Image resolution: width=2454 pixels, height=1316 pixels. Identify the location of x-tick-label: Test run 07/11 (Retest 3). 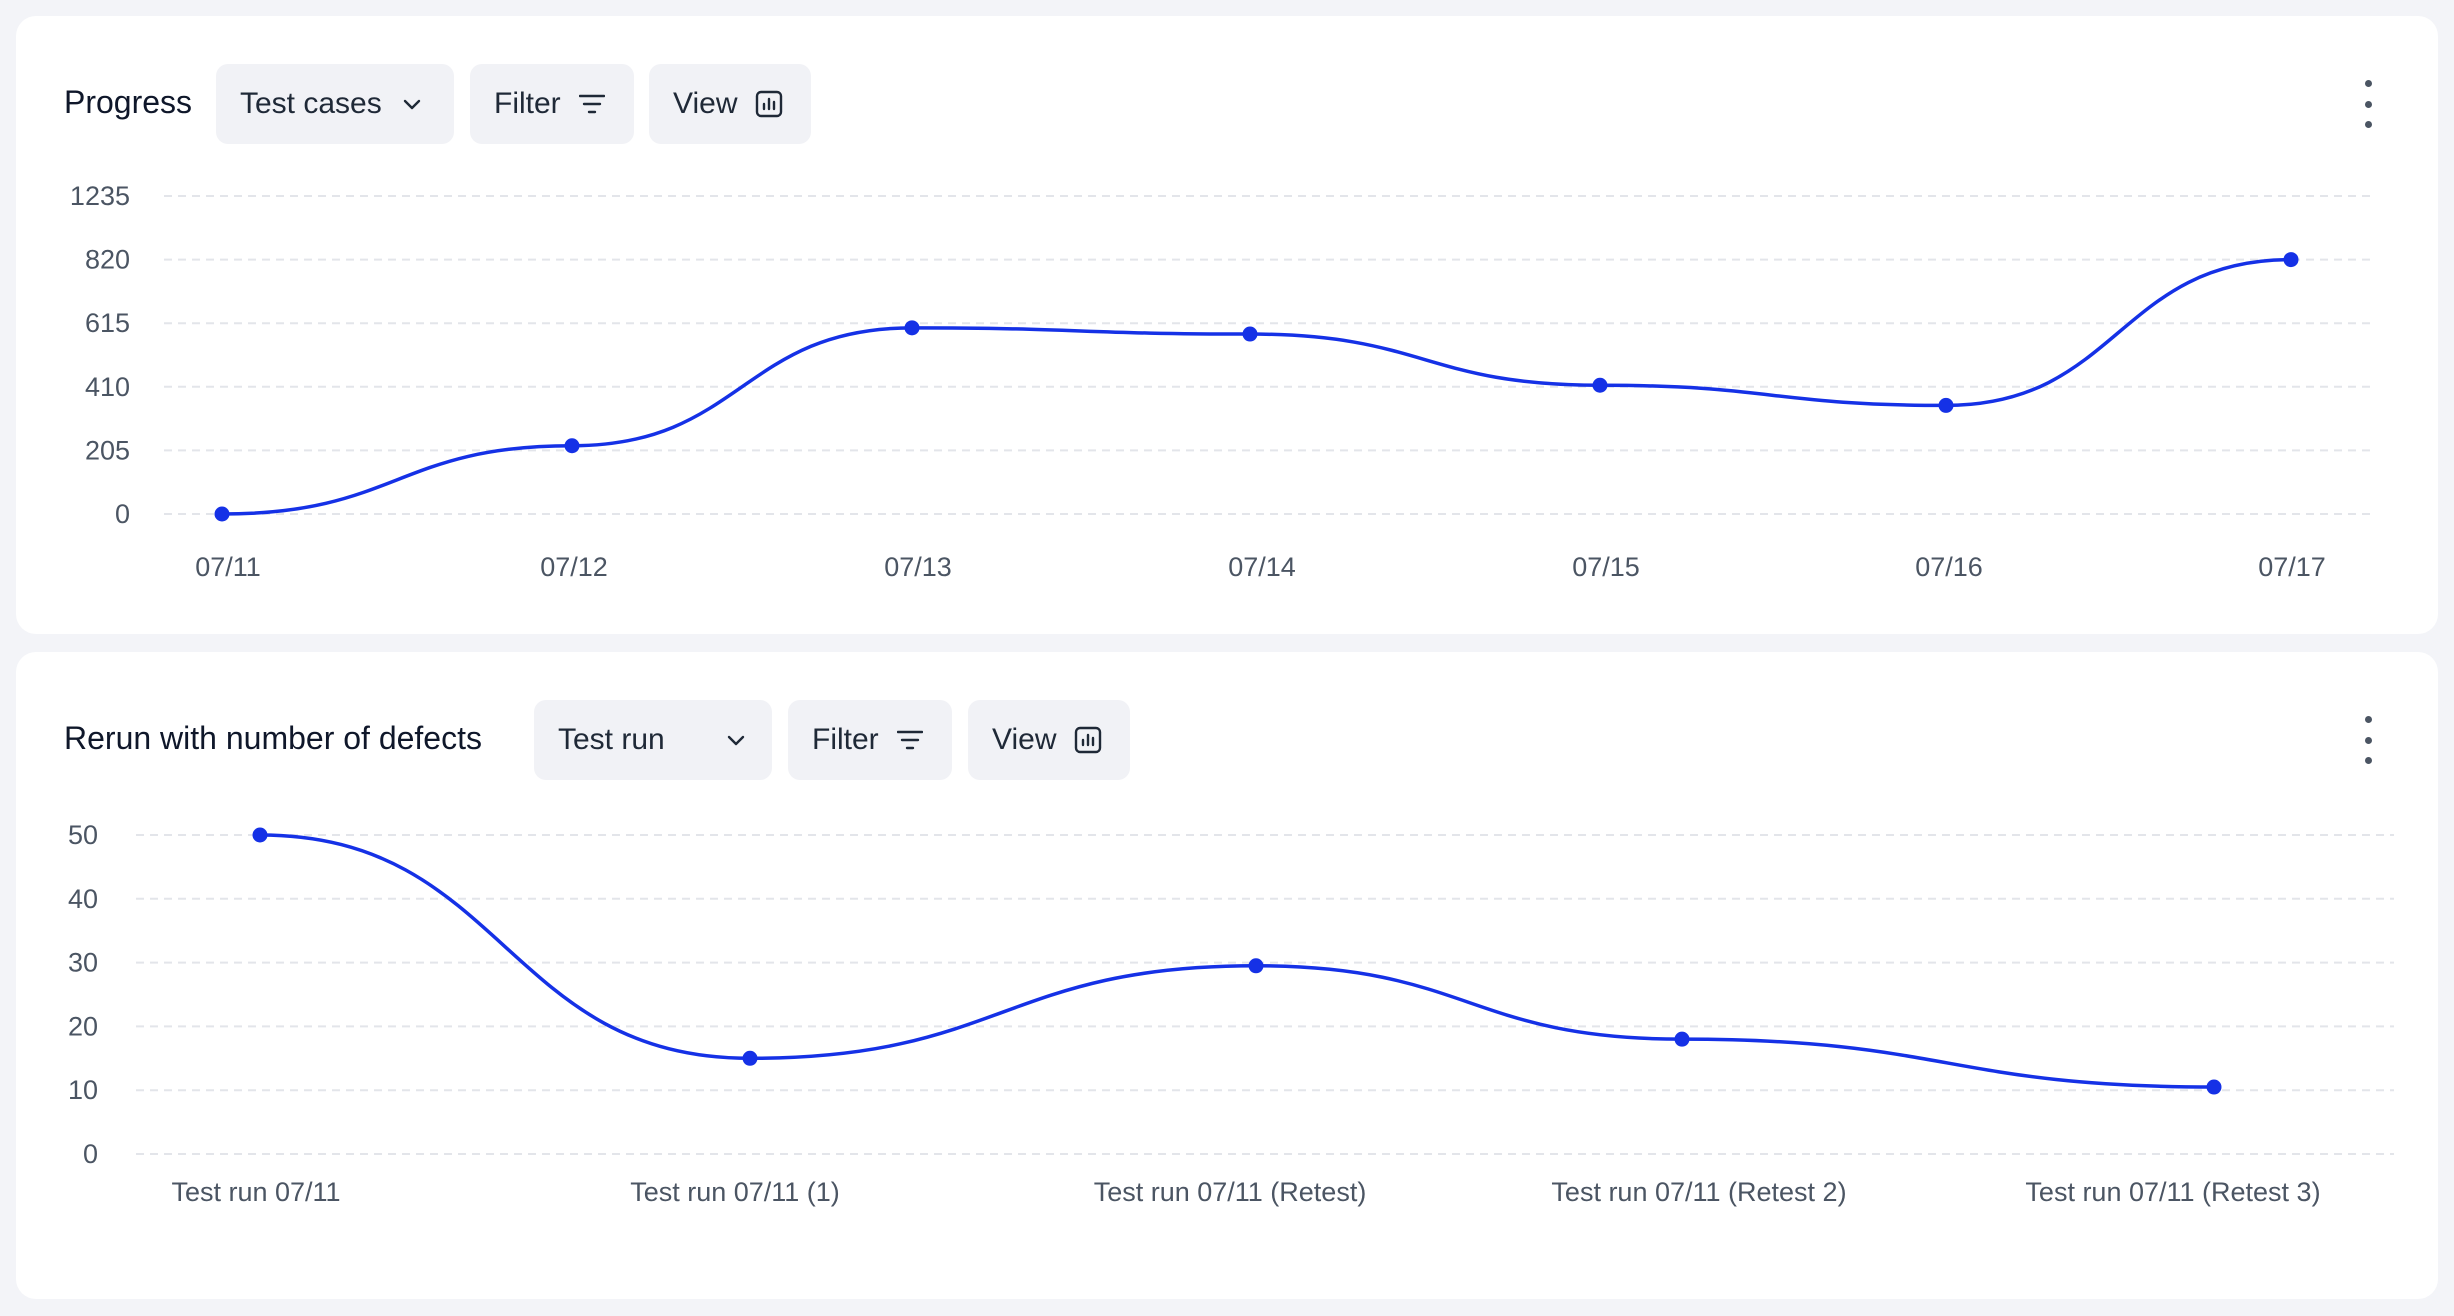
(2172, 1192).